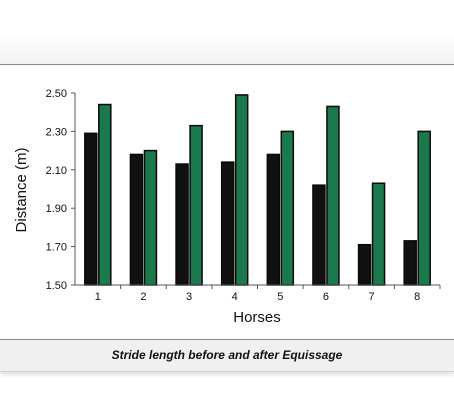  What do you see at coordinates (280, 297) in the screenshot?
I see `x-tick-label: 5` at bounding box center [280, 297].